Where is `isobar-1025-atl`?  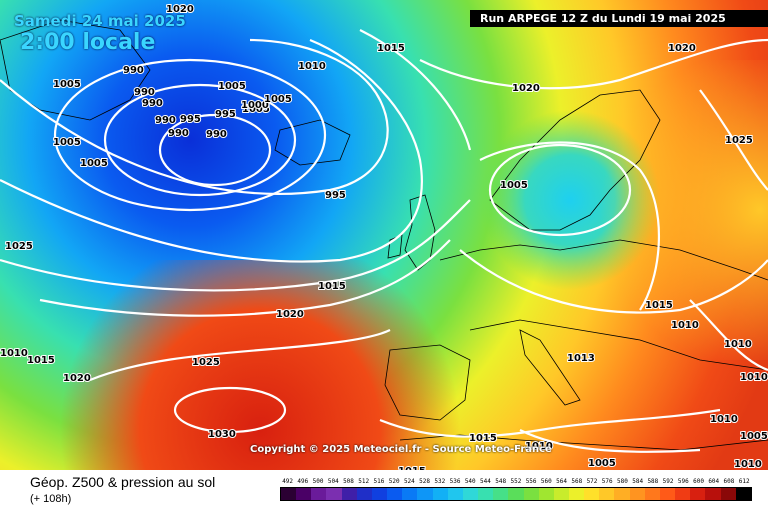 isobar-1025-atl is located at coordinates (240, 355).